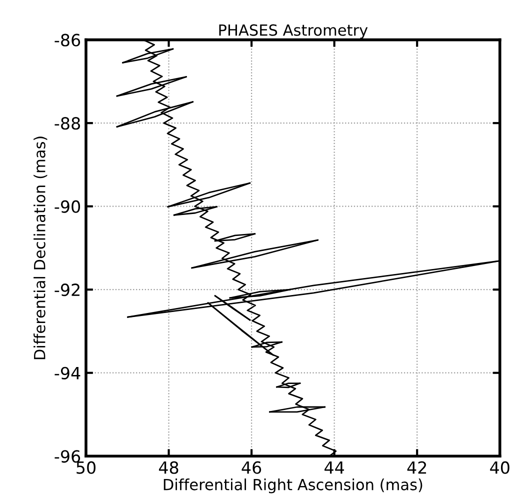 The width and height of the screenshot is (518, 504). I want to click on x-tick-label: 46, so click(252, 467).